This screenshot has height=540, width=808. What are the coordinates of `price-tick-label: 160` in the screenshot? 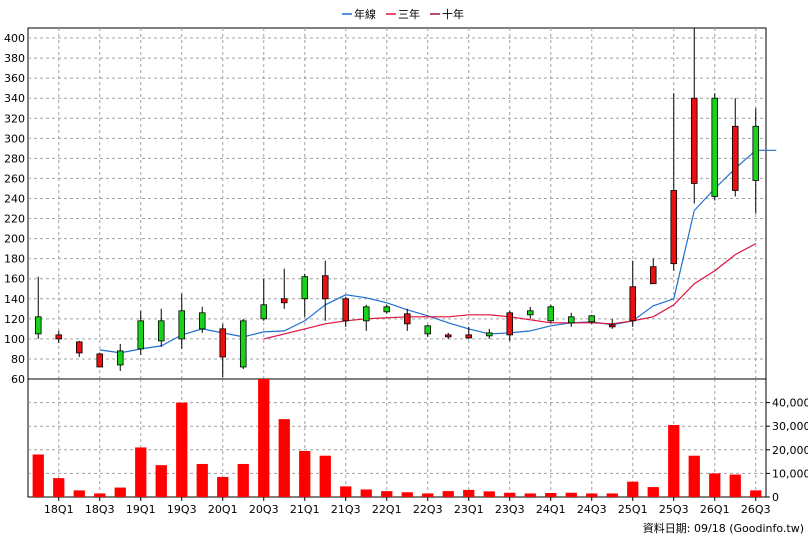 It's located at (14, 279).